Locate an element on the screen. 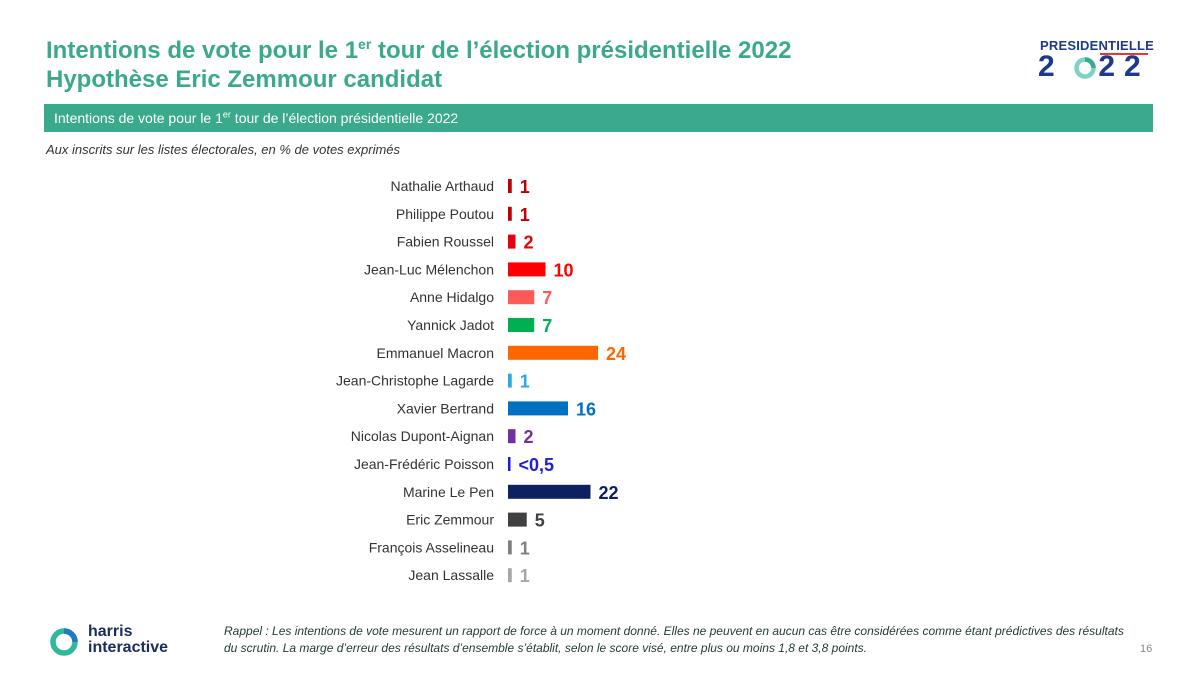  harris-interactive-logo: harris interactive is located at coordinates (118, 642).